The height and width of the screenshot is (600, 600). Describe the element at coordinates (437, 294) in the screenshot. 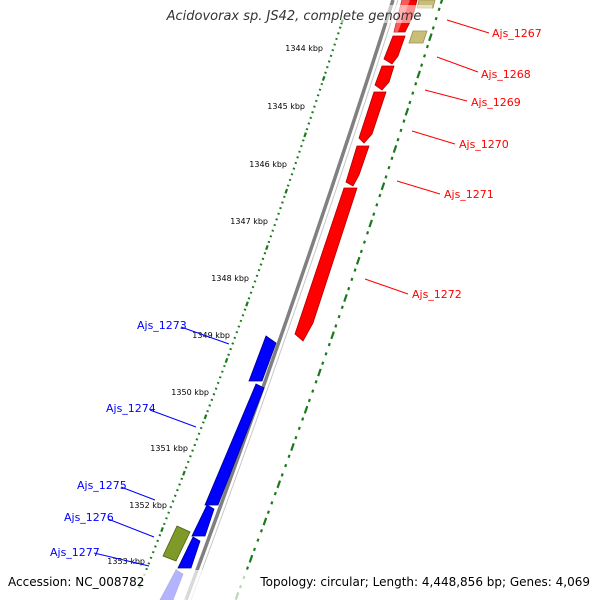

I see `gene-label-ajs-1272: Ajs_1272` at that location.